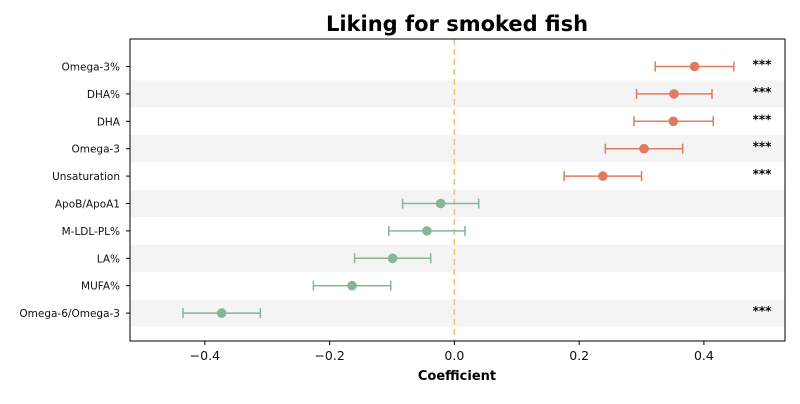 This screenshot has width=800, height=404. Describe the element at coordinates (205, 355) in the screenshot. I see `x-tick-label: −0.4` at that location.